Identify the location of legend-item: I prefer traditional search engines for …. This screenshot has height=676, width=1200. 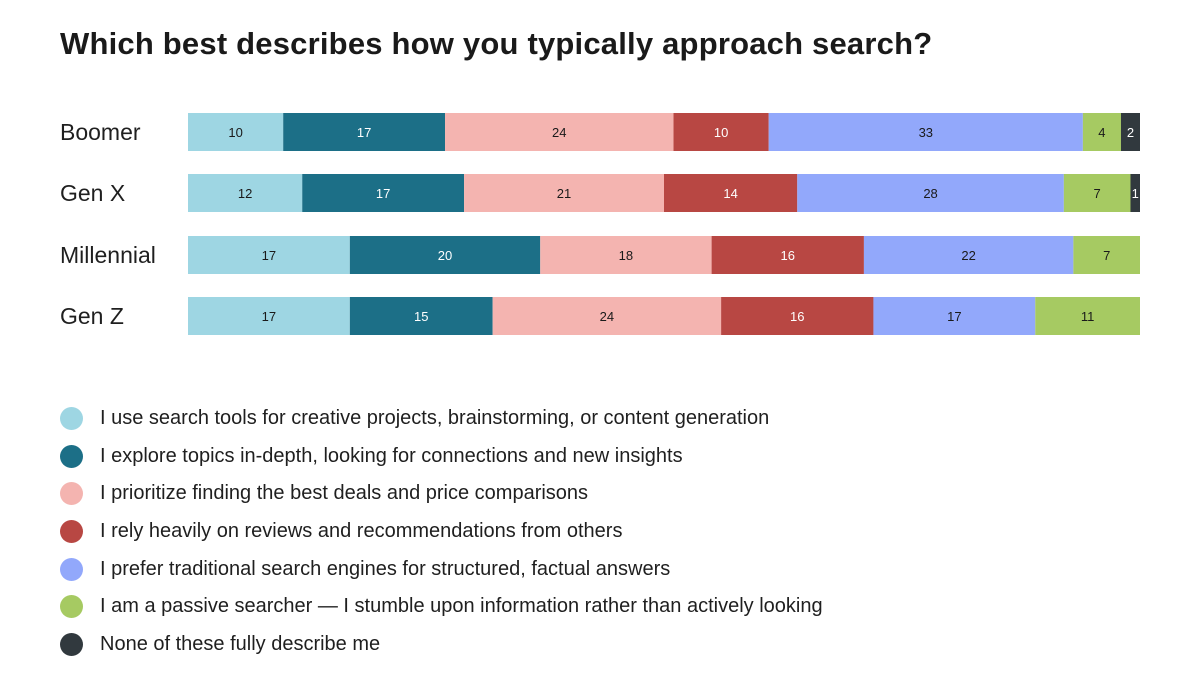
(441, 569).